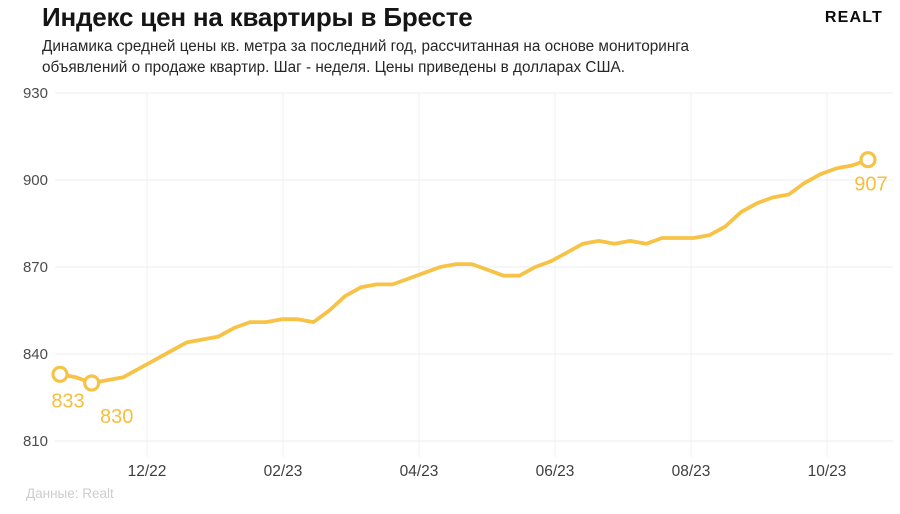  What do you see at coordinates (35, 441) in the screenshot?
I see `y-tick-label: 810` at bounding box center [35, 441].